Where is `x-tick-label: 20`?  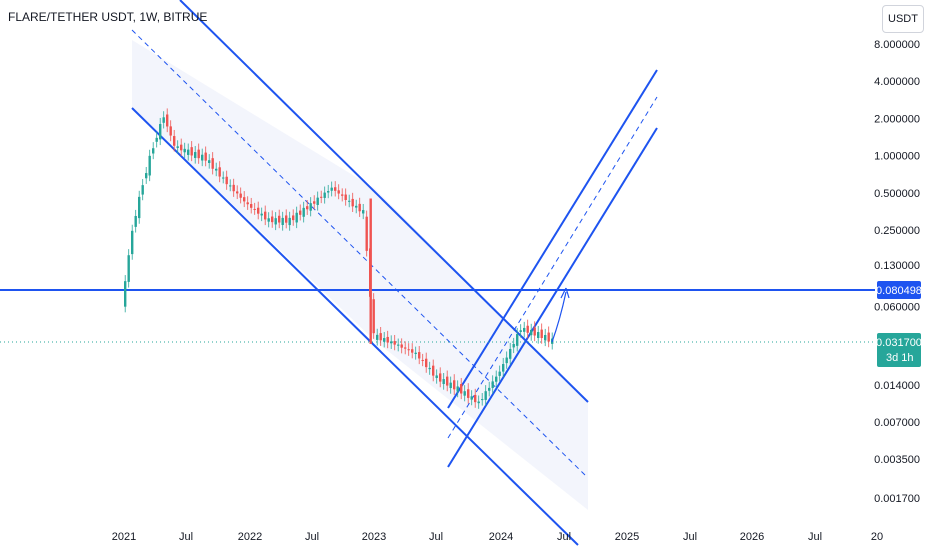 x-tick-label: 20 is located at coordinates (877, 537).